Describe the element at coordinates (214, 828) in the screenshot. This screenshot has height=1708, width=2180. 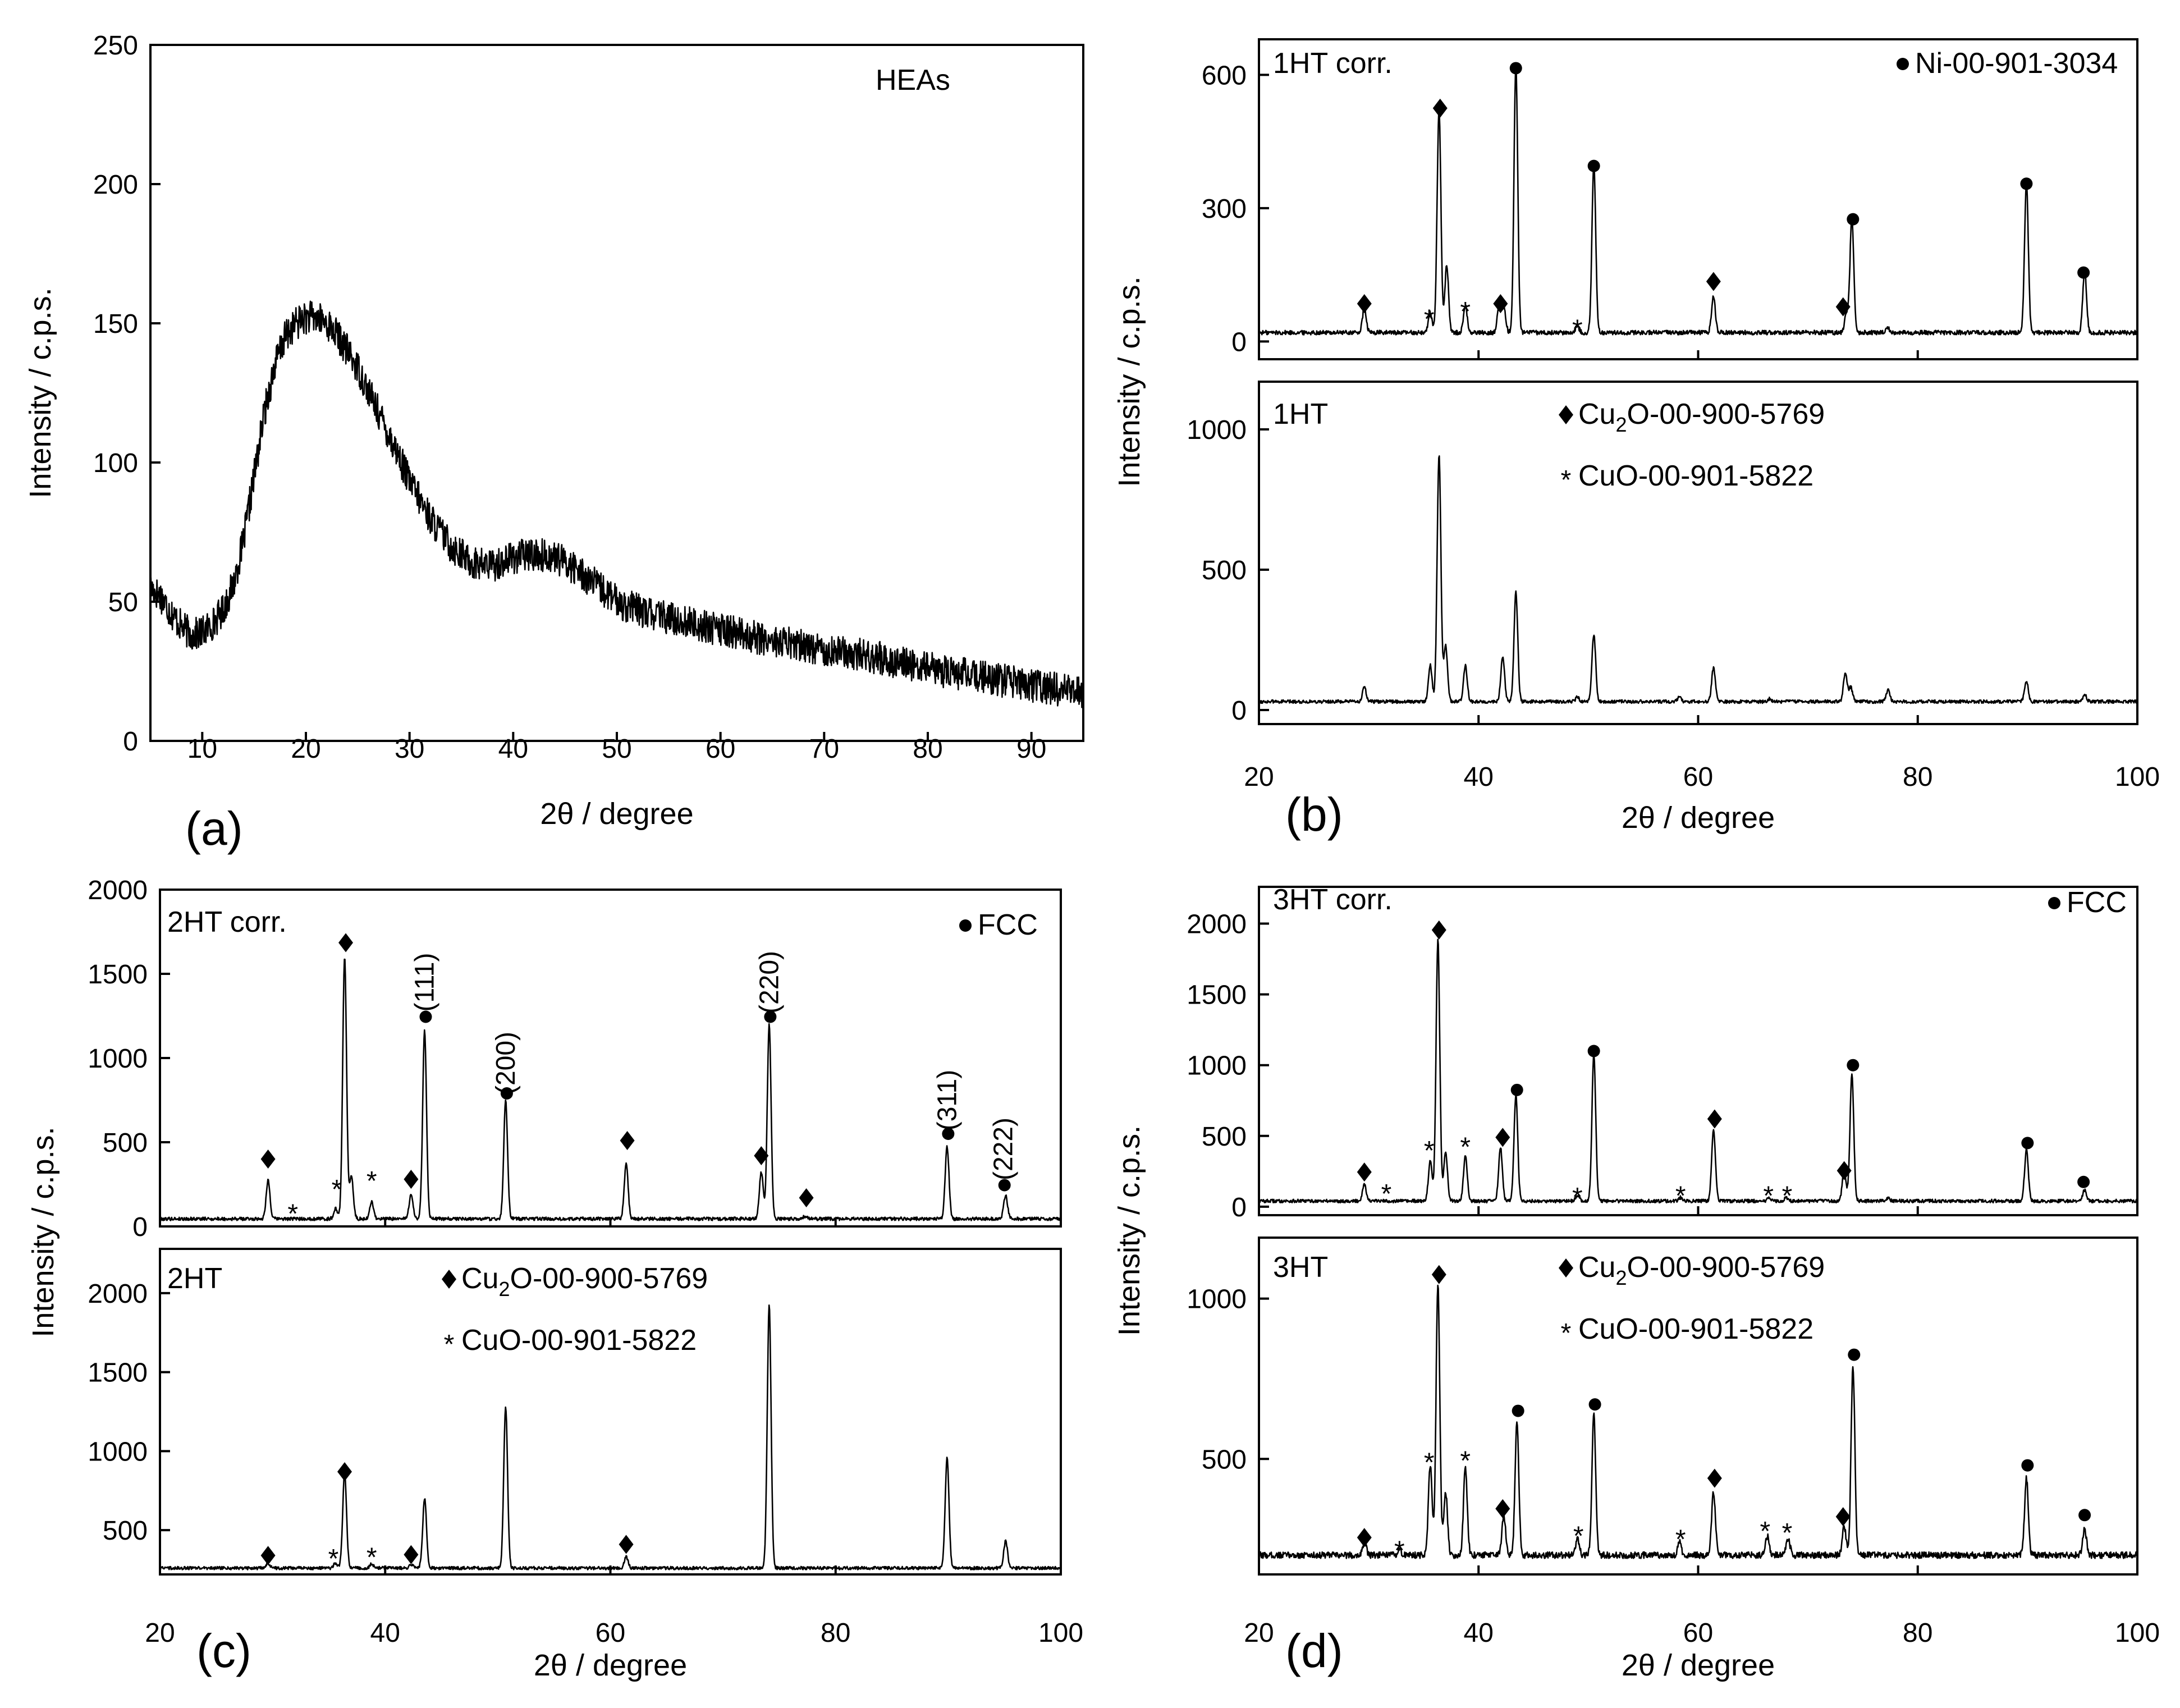
I see `panel-label: (a)` at that location.